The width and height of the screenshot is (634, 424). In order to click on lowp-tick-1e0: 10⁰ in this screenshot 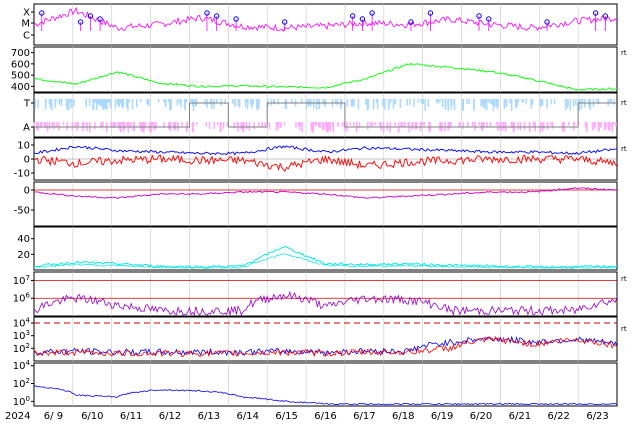, I will do `click(21, 401)`.